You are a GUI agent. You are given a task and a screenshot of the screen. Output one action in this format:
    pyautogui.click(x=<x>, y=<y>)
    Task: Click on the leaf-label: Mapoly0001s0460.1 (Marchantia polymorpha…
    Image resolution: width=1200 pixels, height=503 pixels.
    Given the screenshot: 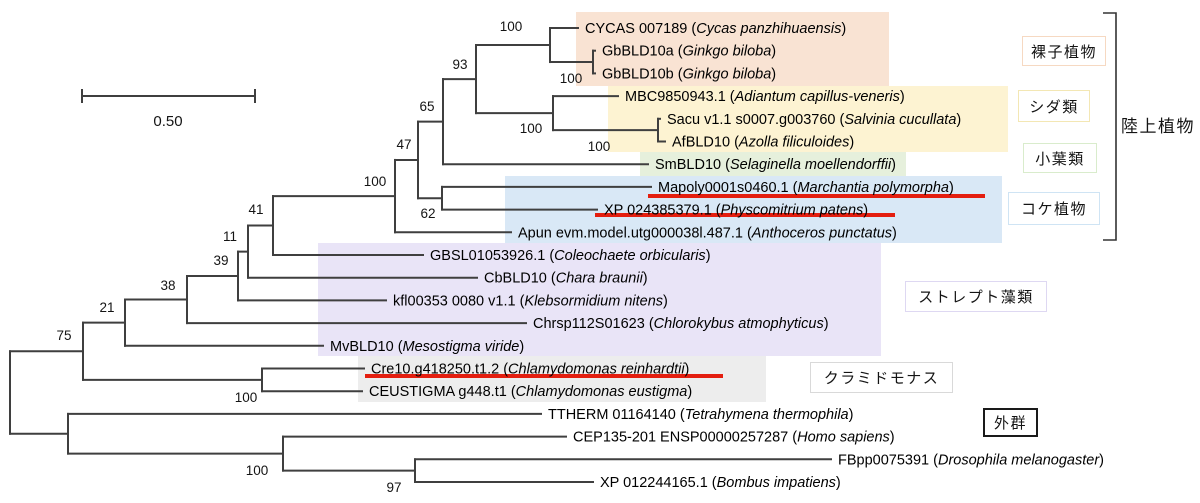 What is the action you would take?
    pyautogui.click(x=806, y=188)
    